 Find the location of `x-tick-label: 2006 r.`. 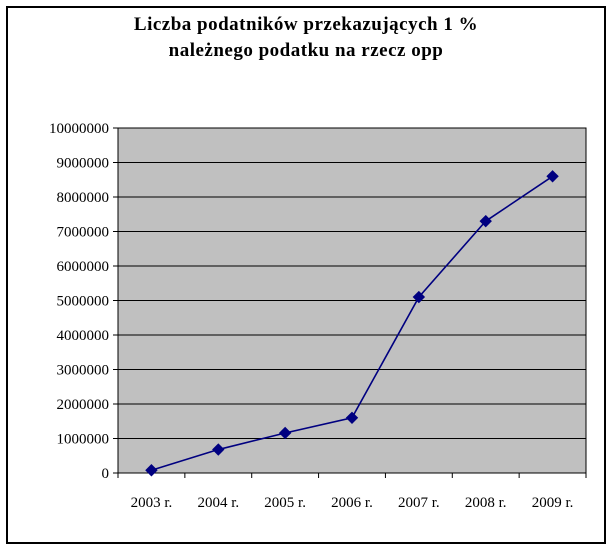

x-tick-label: 2006 r. is located at coordinates (352, 503).